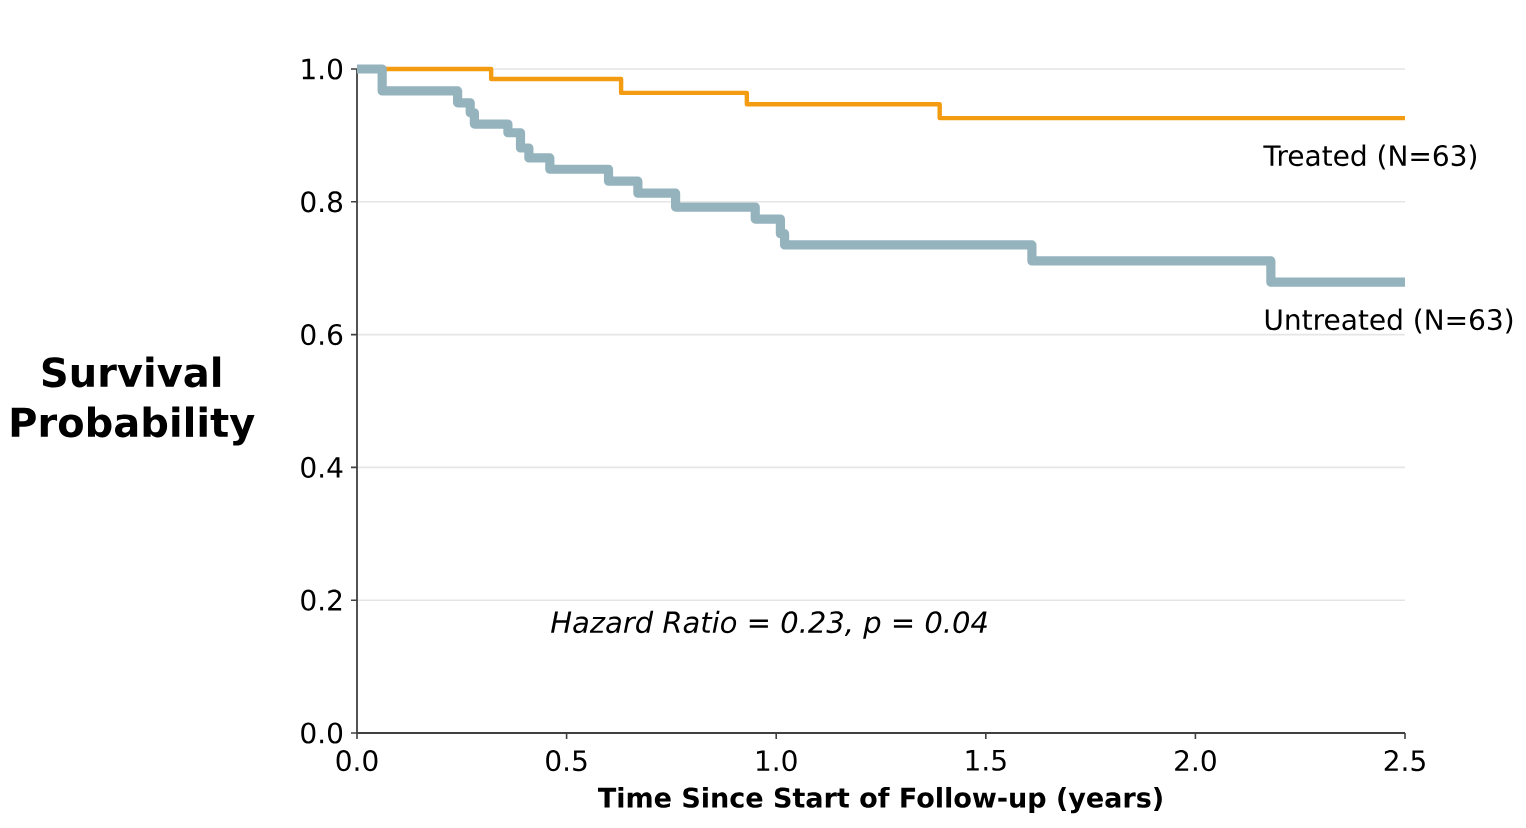 Image resolution: width=1526 pixels, height=828 pixels. Describe the element at coordinates (1389, 321) in the screenshot. I see `series-label: Untreated (N=63)` at that location.